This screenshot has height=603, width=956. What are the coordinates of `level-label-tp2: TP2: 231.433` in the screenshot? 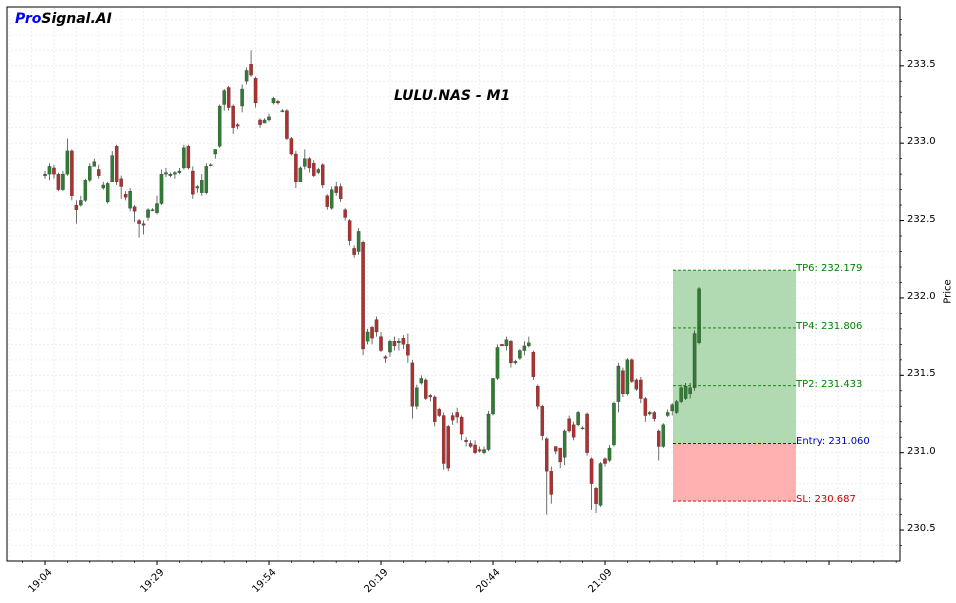 It's located at (829, 384).